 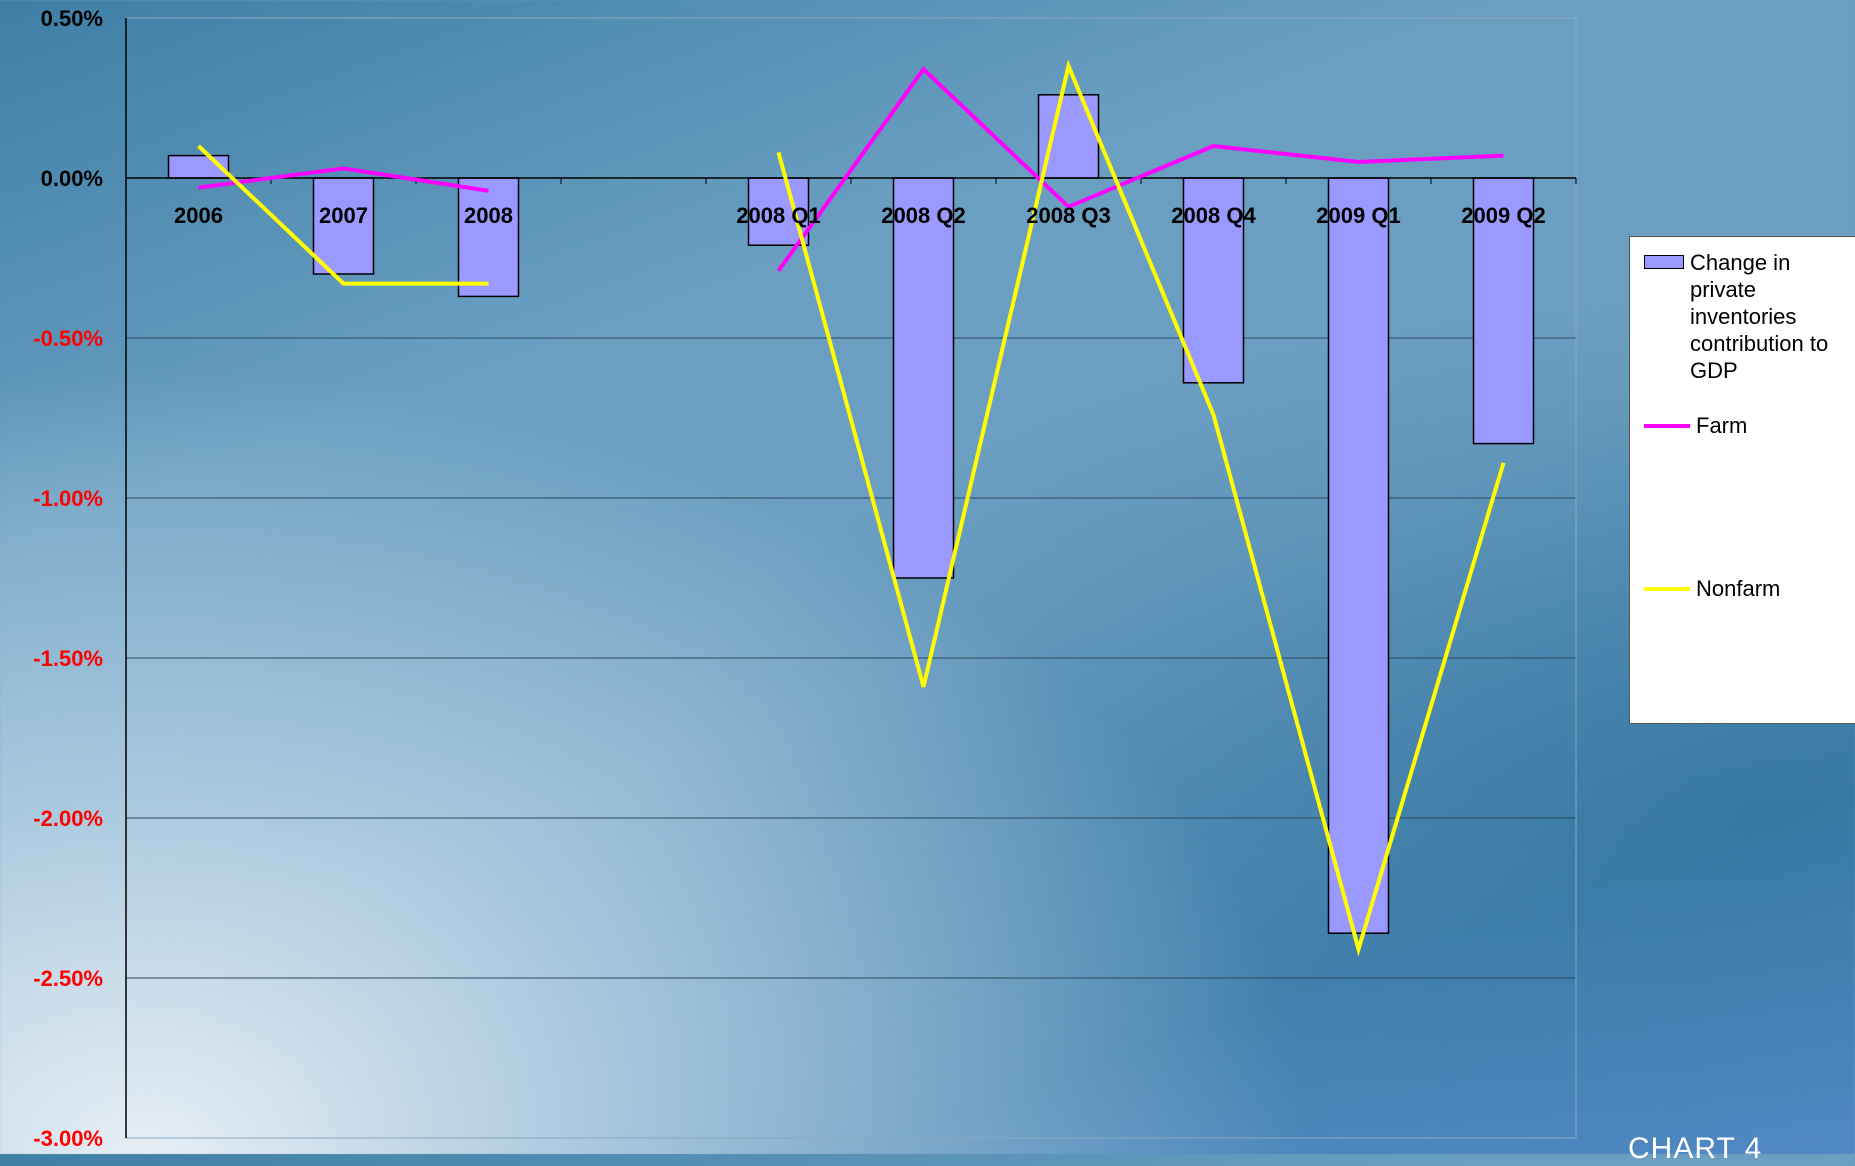 What do you see at coordinates (488, 215) in the screenshot?
I see `x-tick-label: 2008` at bounding box center [488, 215].